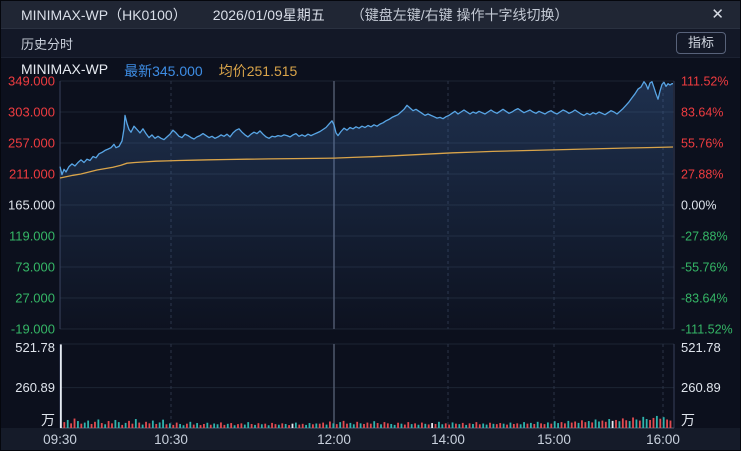 The height and width of the screenshot is (451, 741). Describe the element at coordinates (104, 14) in the screenshot. I see `symbol-title: MINIMAX-WP（HK0100）` at that location.